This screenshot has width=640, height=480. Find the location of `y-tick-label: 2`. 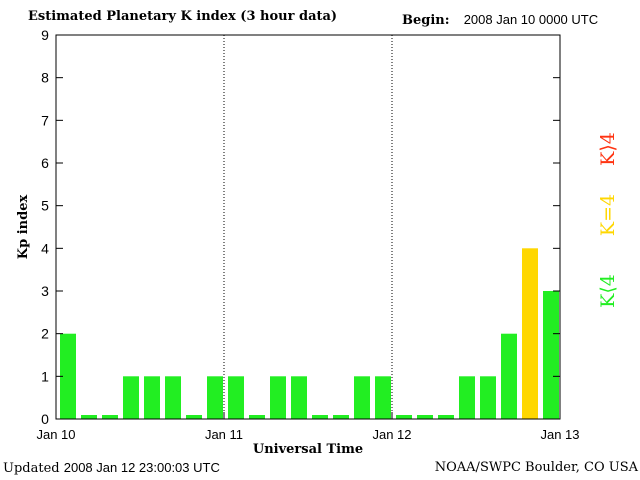

y-tick-label: 2 is located at coordinates (45, 334).